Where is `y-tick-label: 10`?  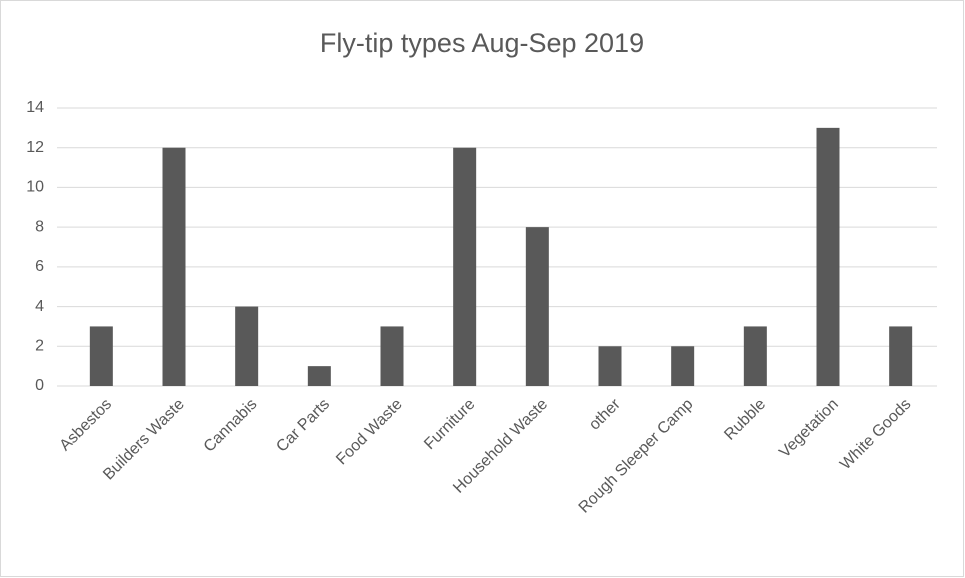 y-tick-label: 10 is located at coordinates (35, 187).